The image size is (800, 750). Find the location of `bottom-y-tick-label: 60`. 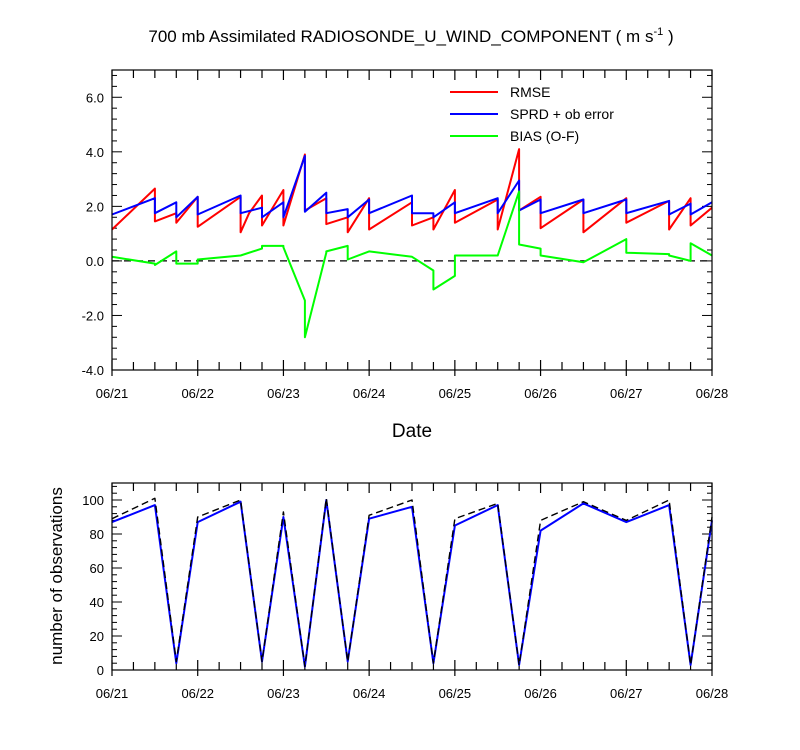

bottom-y-tick-label: 60 is located at coordinates (97, 568).